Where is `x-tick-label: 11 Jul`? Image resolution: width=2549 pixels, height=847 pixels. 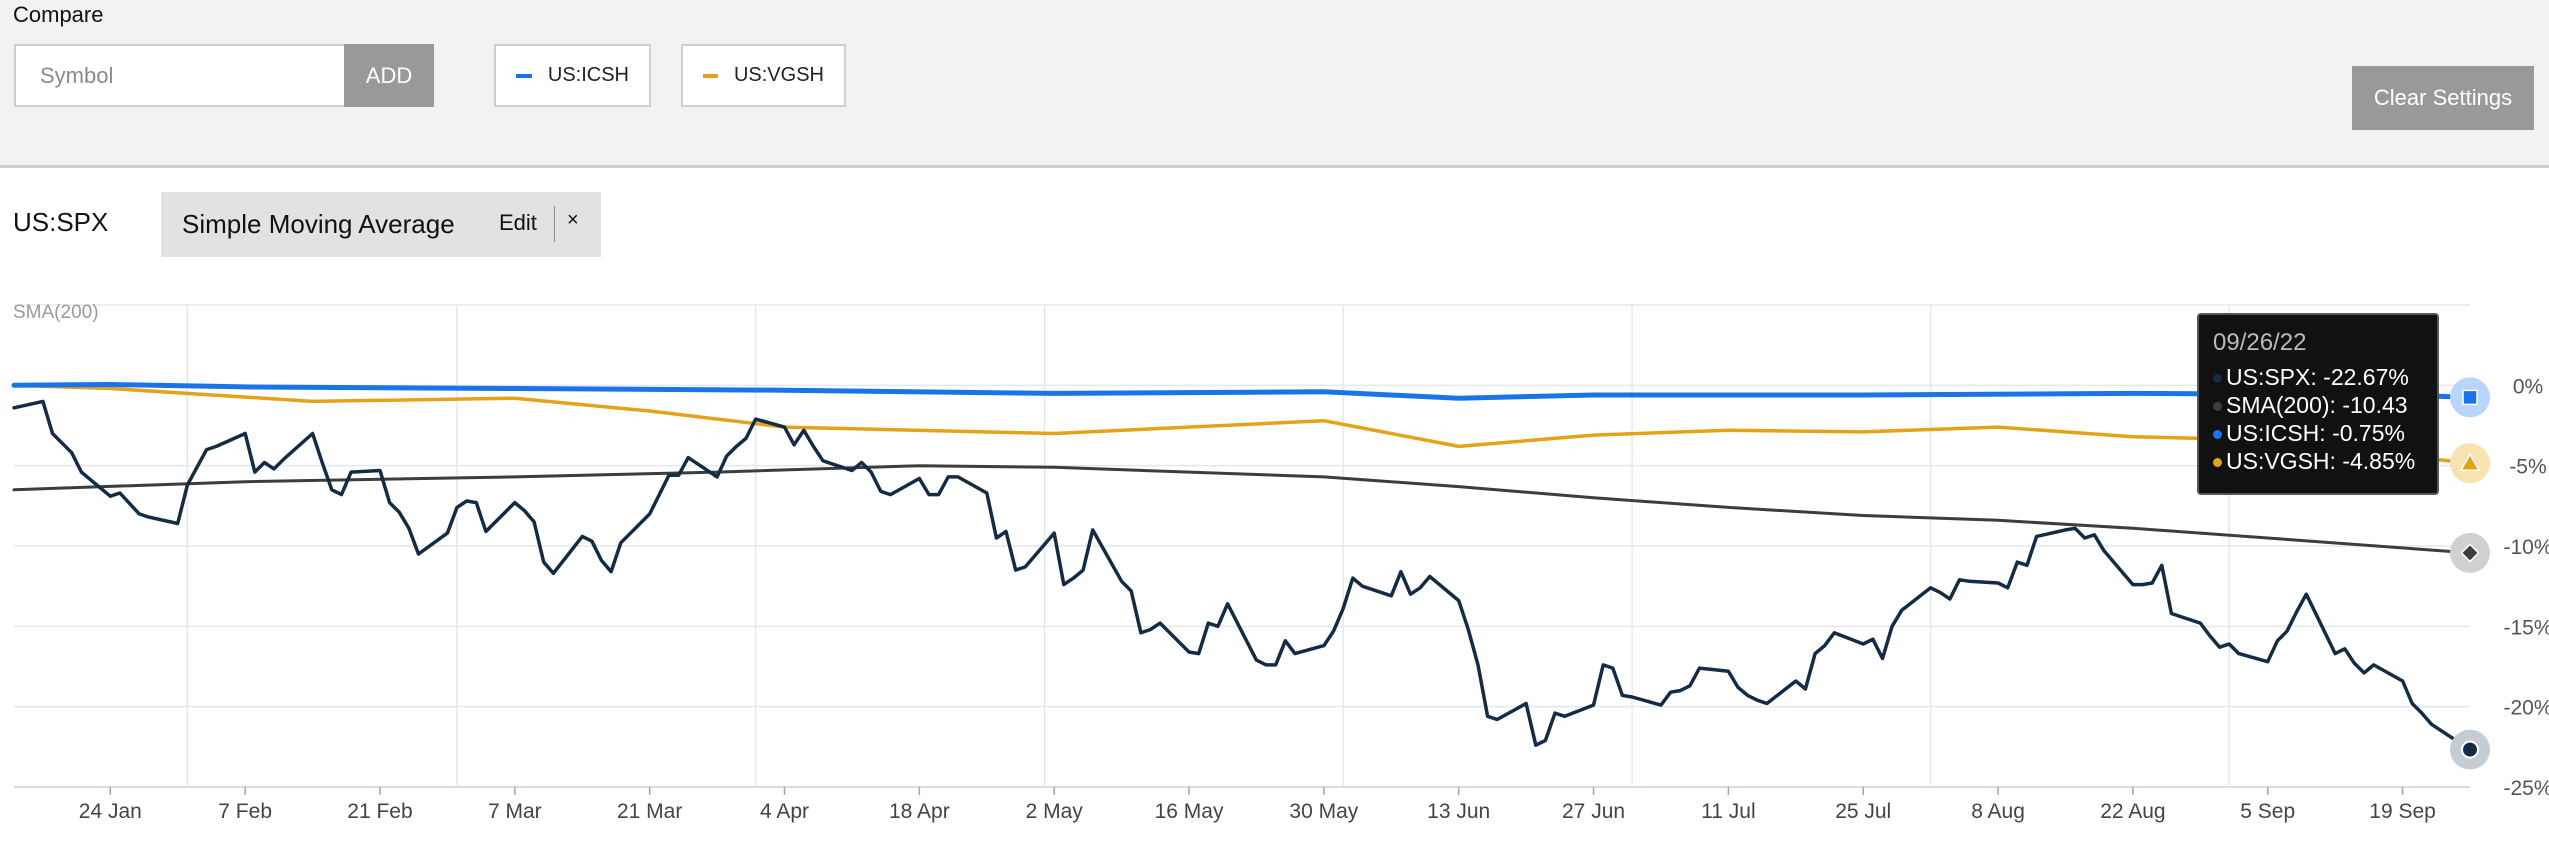 x-tick-label: 11 Jul is located at coordinates (1728, 811).